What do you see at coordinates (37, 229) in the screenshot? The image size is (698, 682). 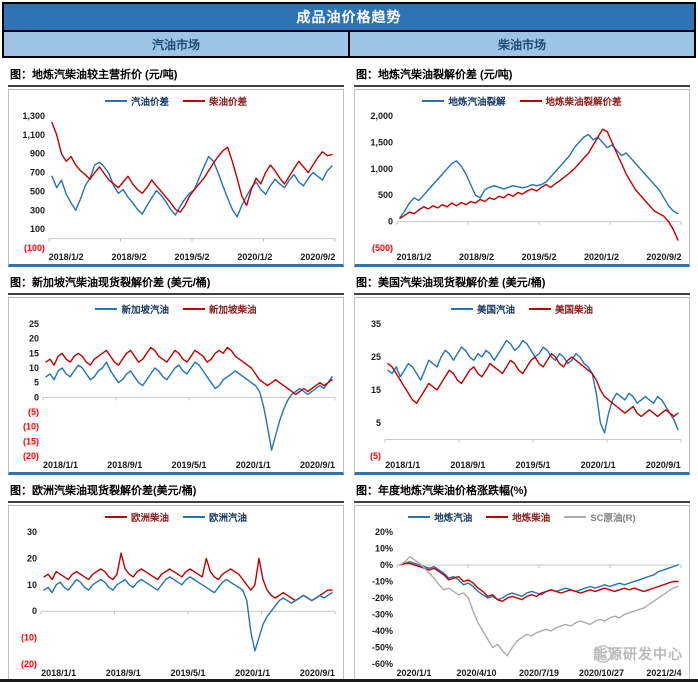 I see `svg-text: 100` at bounding box center [37, 229].